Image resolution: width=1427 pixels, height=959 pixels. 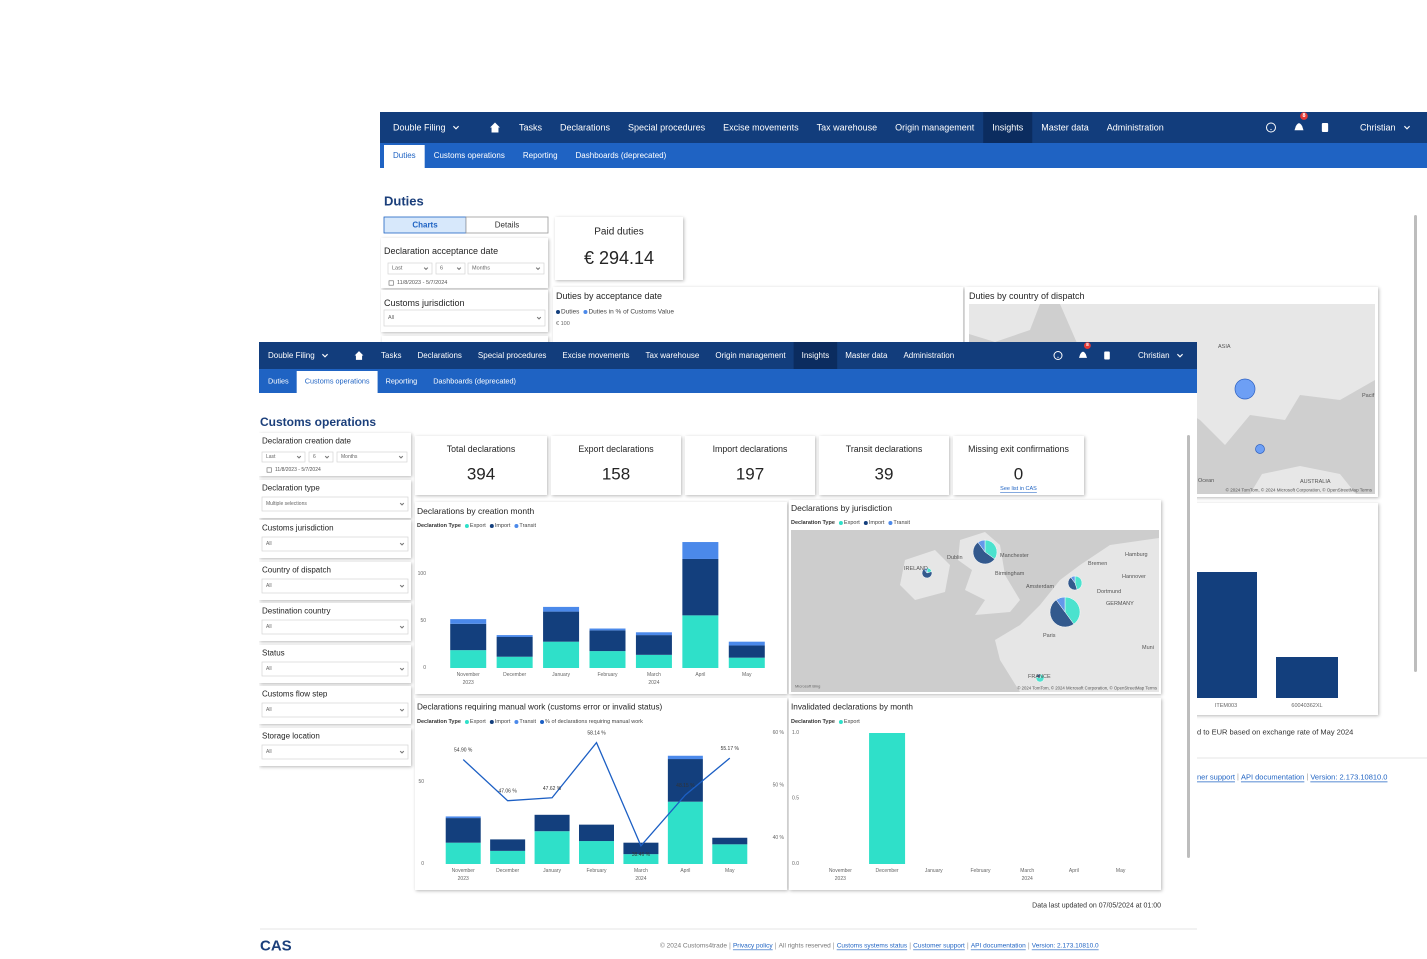 I want to click on y-tick-label: 0, so click(x=422, y=864).